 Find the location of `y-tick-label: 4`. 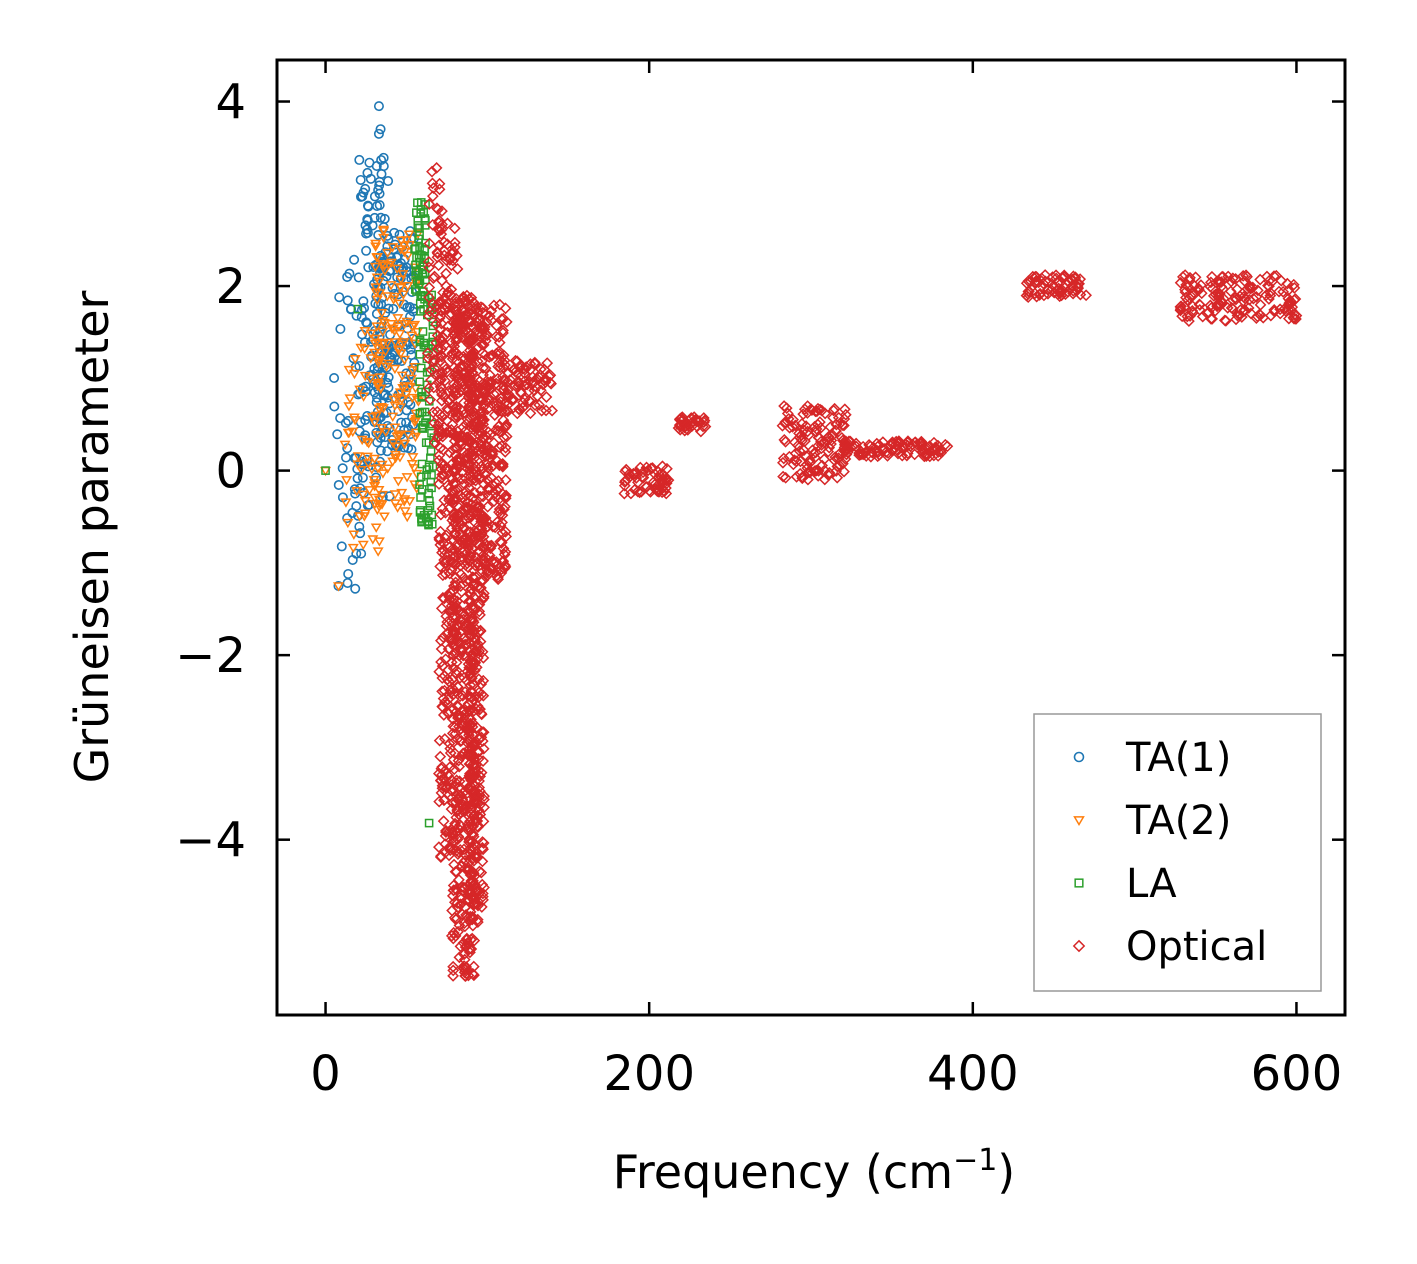

y-tick-label: 4 is located at coordinates (230, 103).